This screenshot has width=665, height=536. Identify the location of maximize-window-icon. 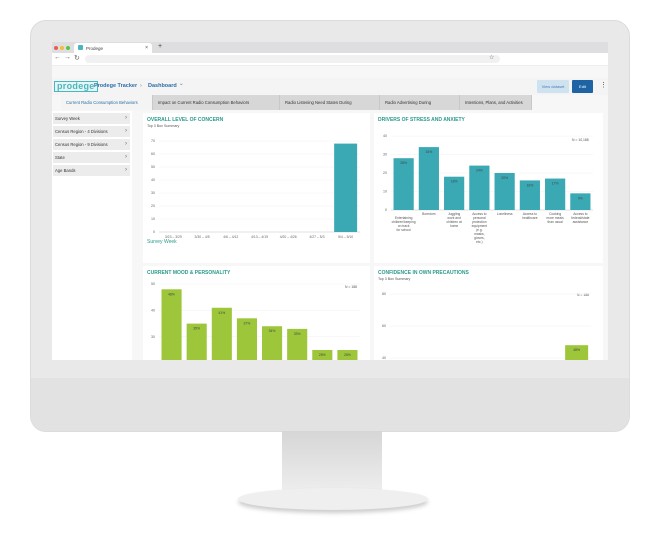
(68, 47).